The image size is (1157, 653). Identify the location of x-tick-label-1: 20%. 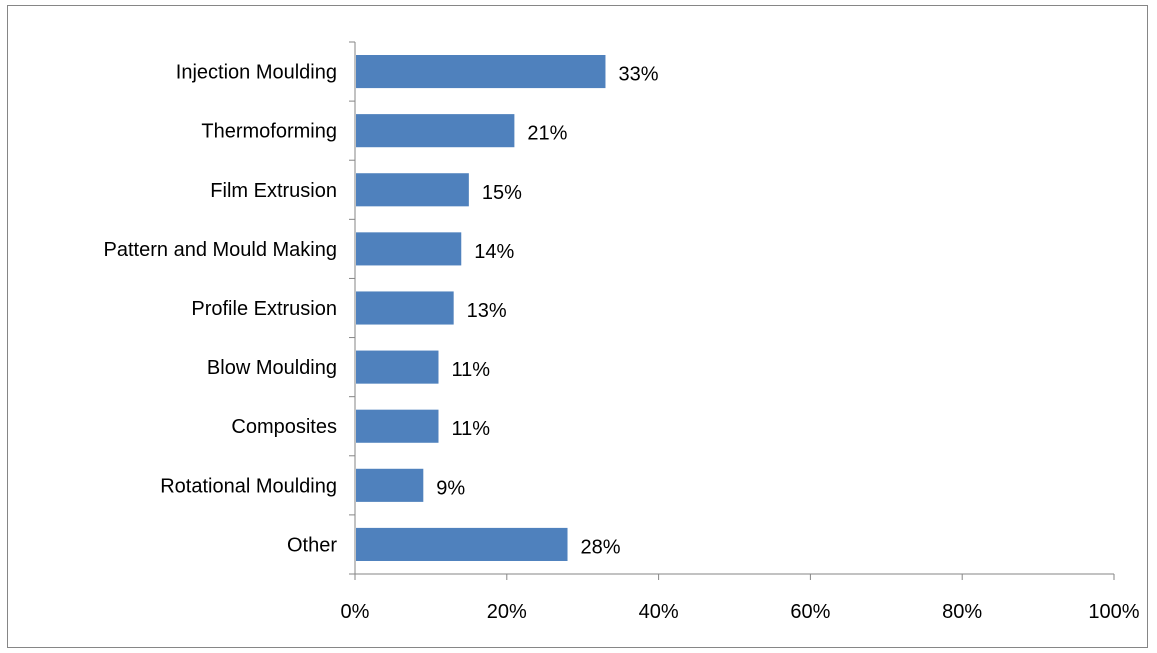
(507, 612).